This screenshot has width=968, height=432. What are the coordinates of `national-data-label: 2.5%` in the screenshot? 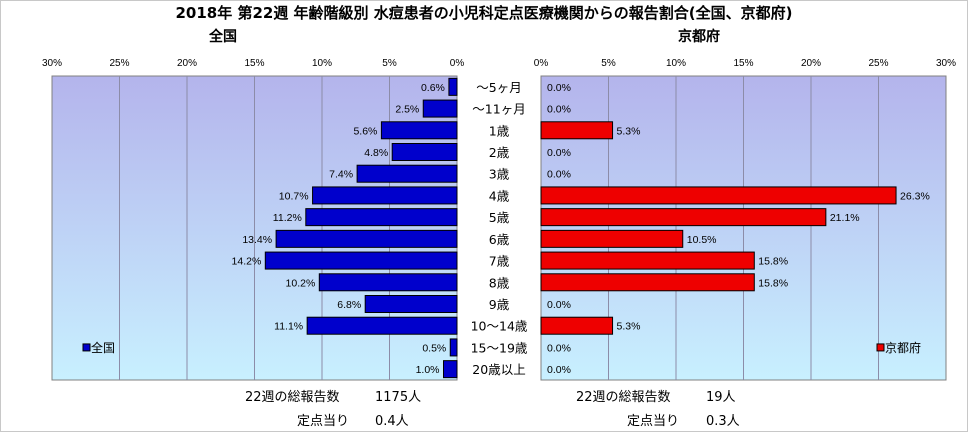 It's located at (407, 110).